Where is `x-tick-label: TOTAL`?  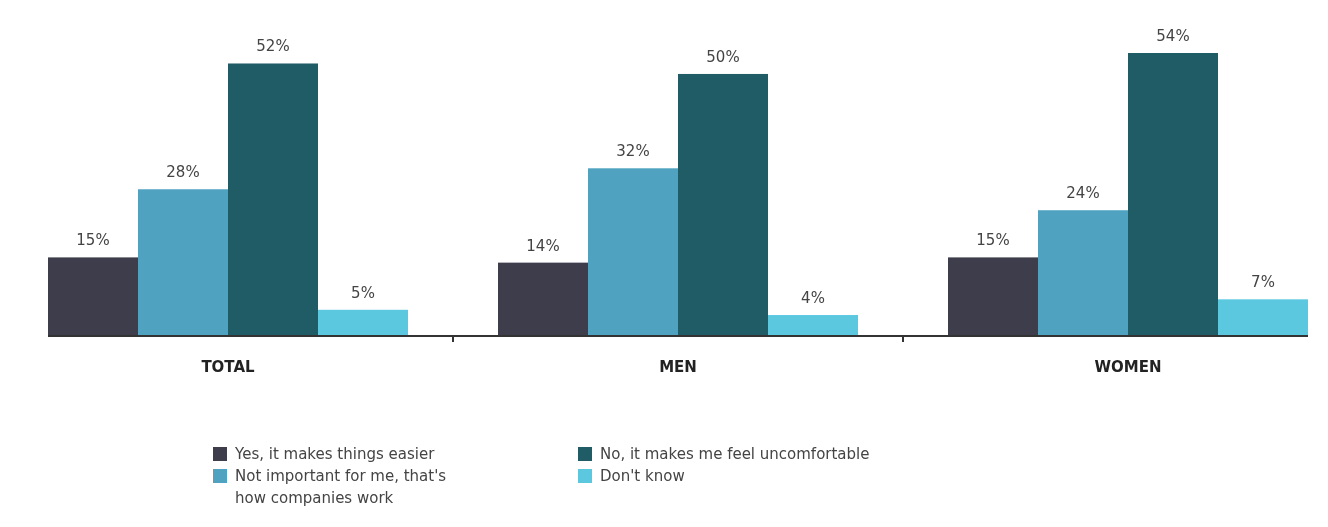
x-tick-label: TOTAL is located at coordinates (228, 367).